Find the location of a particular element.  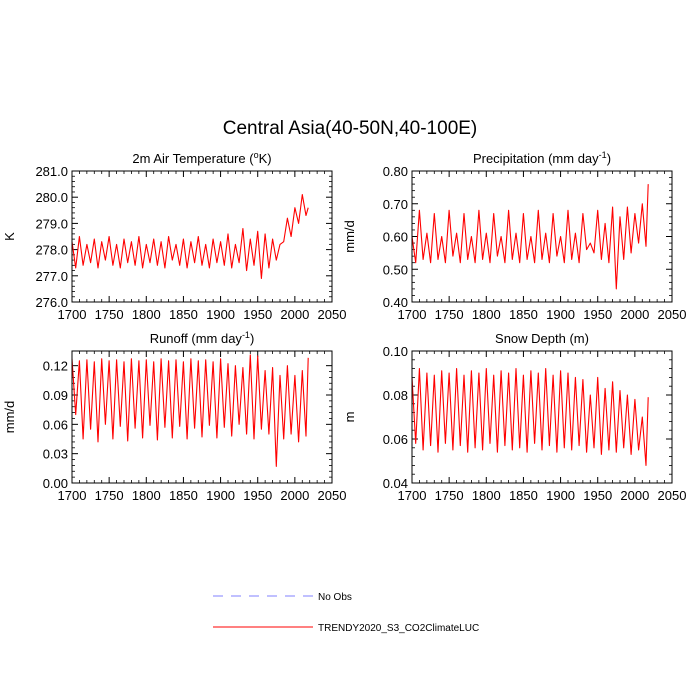

y-tick-label: 0.04 is located at coordinates (395, 483).